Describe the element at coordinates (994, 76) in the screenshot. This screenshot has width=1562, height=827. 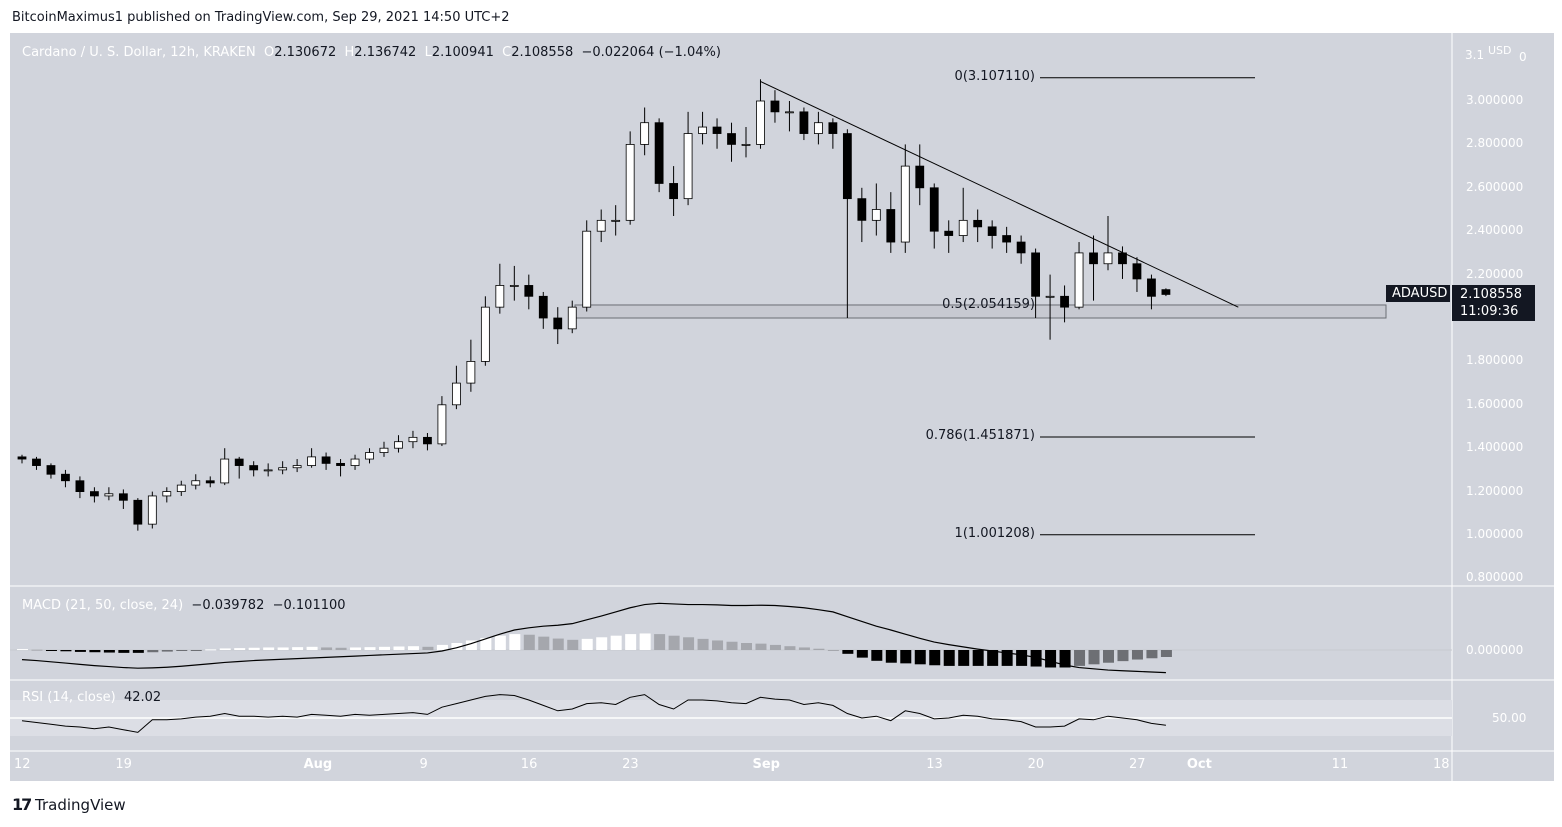
I see `fib-label: 0(3.107110)` at that location.